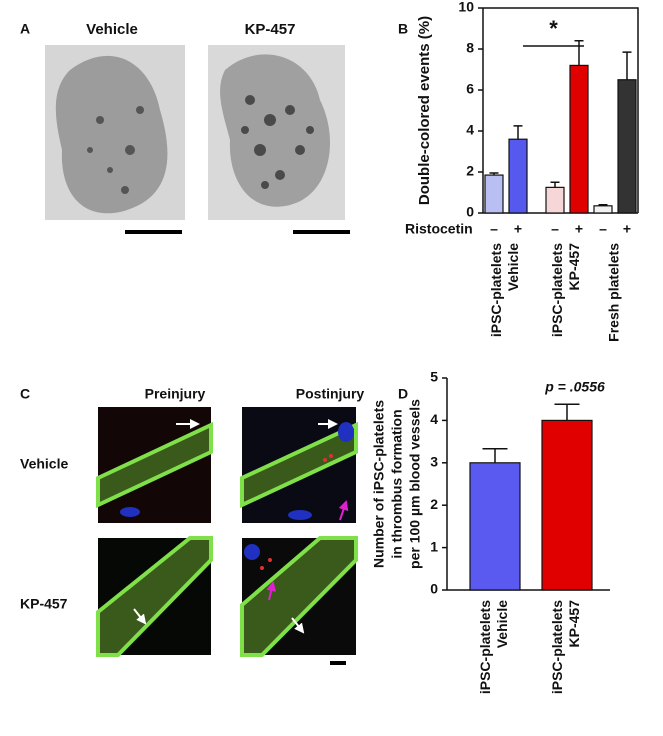 This screenshot has height=736, width=663. I want to click on column-label: KP-457, so click(270, 29).